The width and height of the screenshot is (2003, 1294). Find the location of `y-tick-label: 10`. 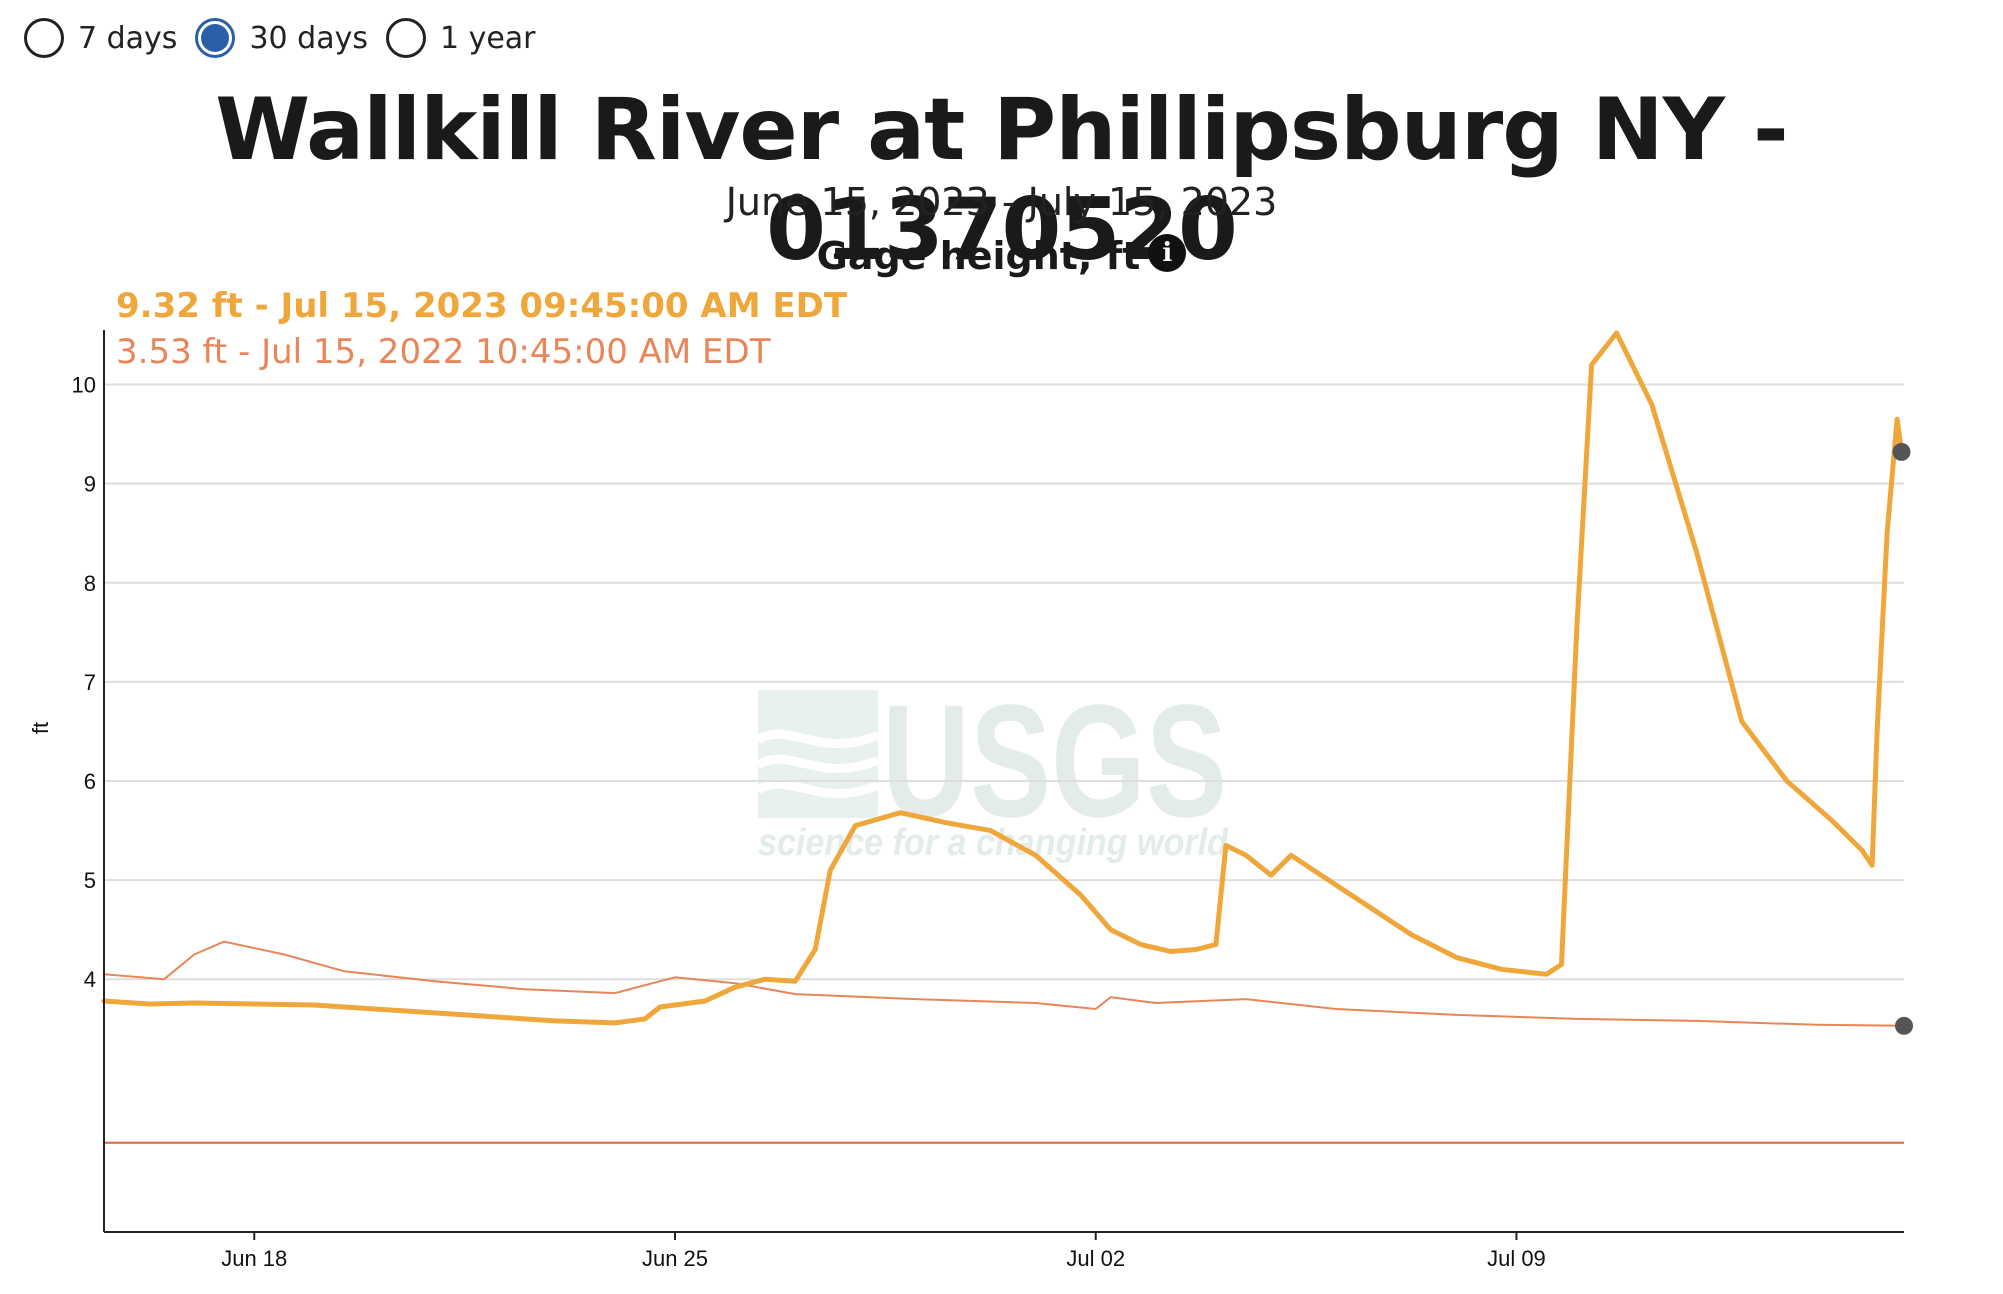

y-tick-label: 10 is located at coordinates (84, 385).